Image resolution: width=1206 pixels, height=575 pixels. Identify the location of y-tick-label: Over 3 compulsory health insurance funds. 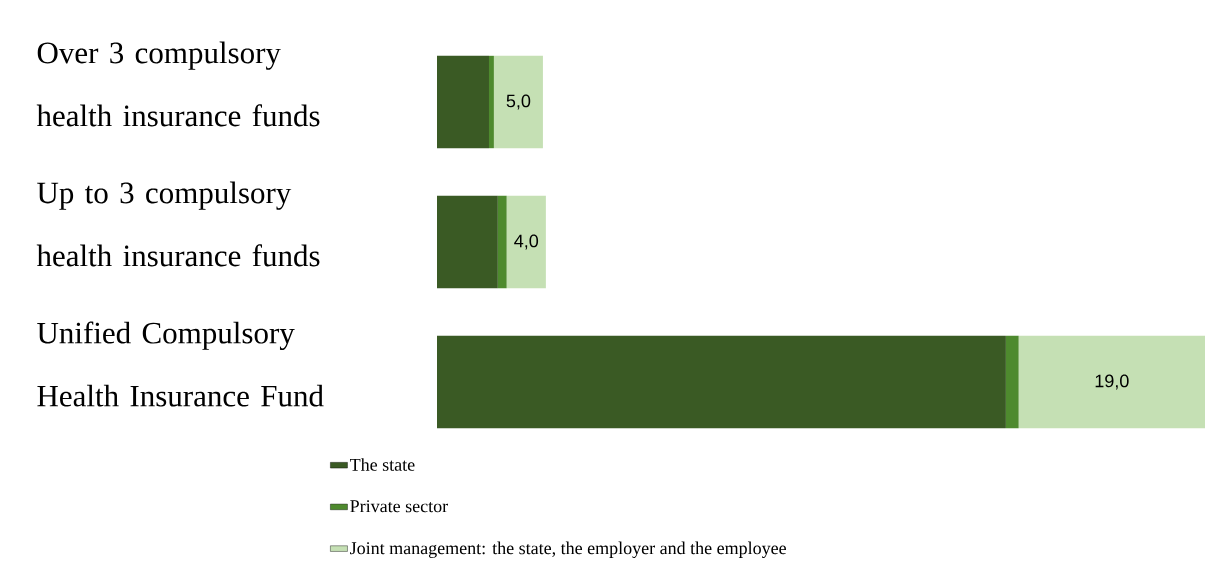
(178, 84).